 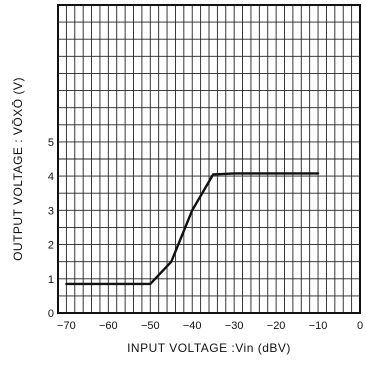 What do you see at coordinates (210, 326) in the screenshot?
I see `x-axis-tick-labels: −70 −60 −50 −40 −30 −20 −10 0` at bounding box center [210, 326].